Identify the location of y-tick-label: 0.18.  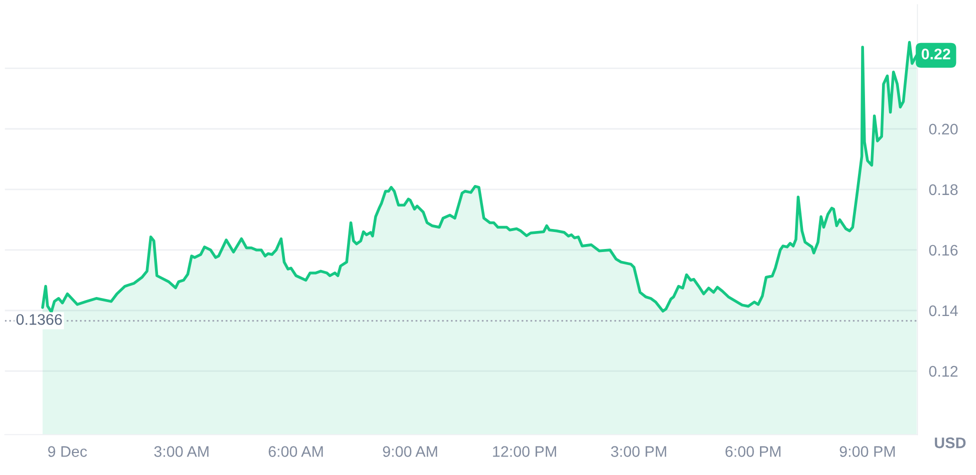
(943, 190).